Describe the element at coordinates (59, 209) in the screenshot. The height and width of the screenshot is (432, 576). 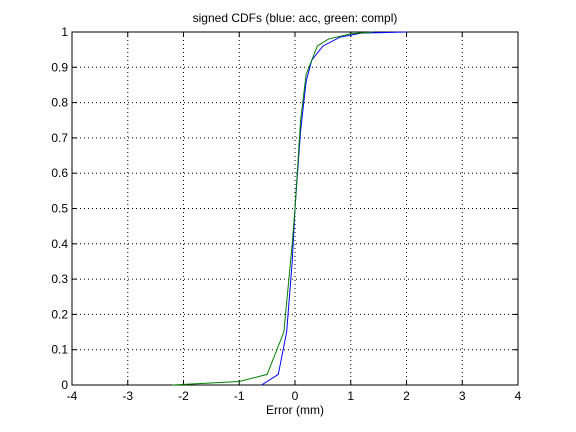
I see `y-tick-label: 0.5` at that location.